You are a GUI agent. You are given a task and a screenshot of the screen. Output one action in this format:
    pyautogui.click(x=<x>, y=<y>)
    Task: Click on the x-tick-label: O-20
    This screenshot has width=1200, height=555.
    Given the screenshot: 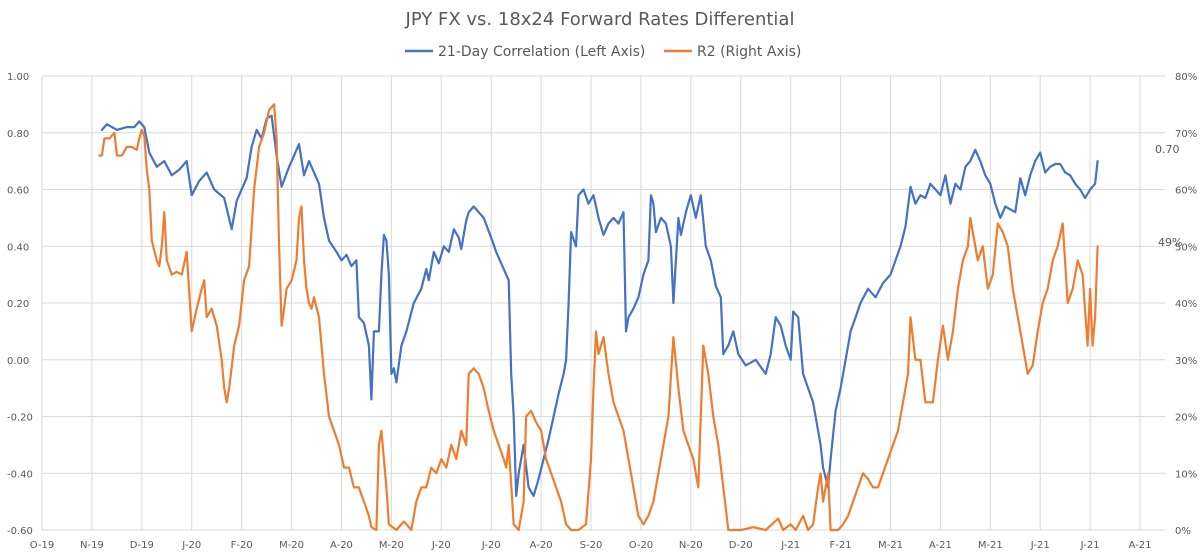 What is the action you would take?
    pyautogui.click(x=641, y=545)
    